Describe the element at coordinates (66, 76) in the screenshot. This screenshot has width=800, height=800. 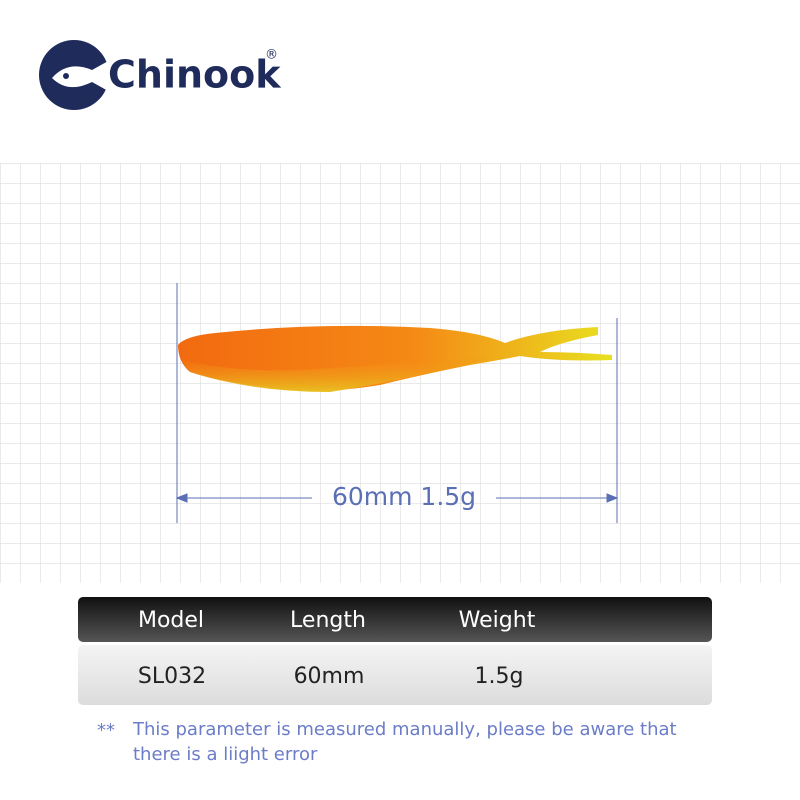
I see `logo-eye` at that location.